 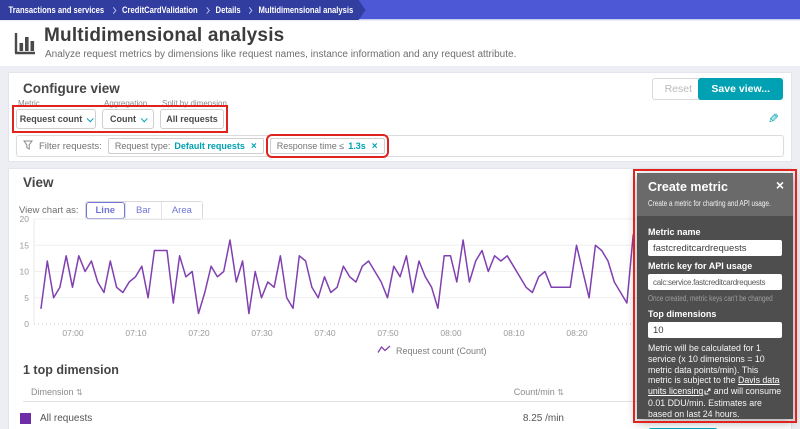 What do you see at coordinates (401, 419) in the screenshot?
I see `table-row-all-requests: All requests 8.25 /min` at bounding box center [401, 419].